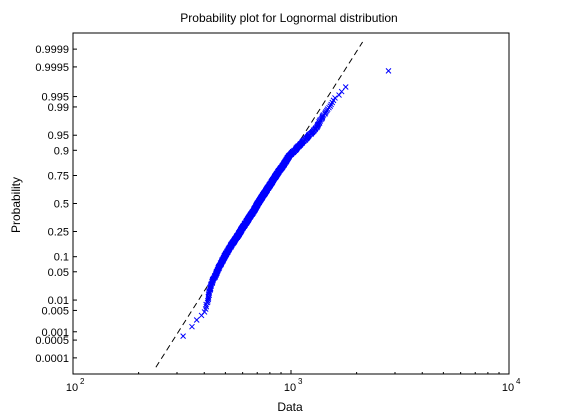 Image resolution: width=561 pixels, height=420 pixels. What do you see at coordinates (58, 136) in the screenshot?
I see `y-tick-label: 0.95` at bounding box center [58, 136].